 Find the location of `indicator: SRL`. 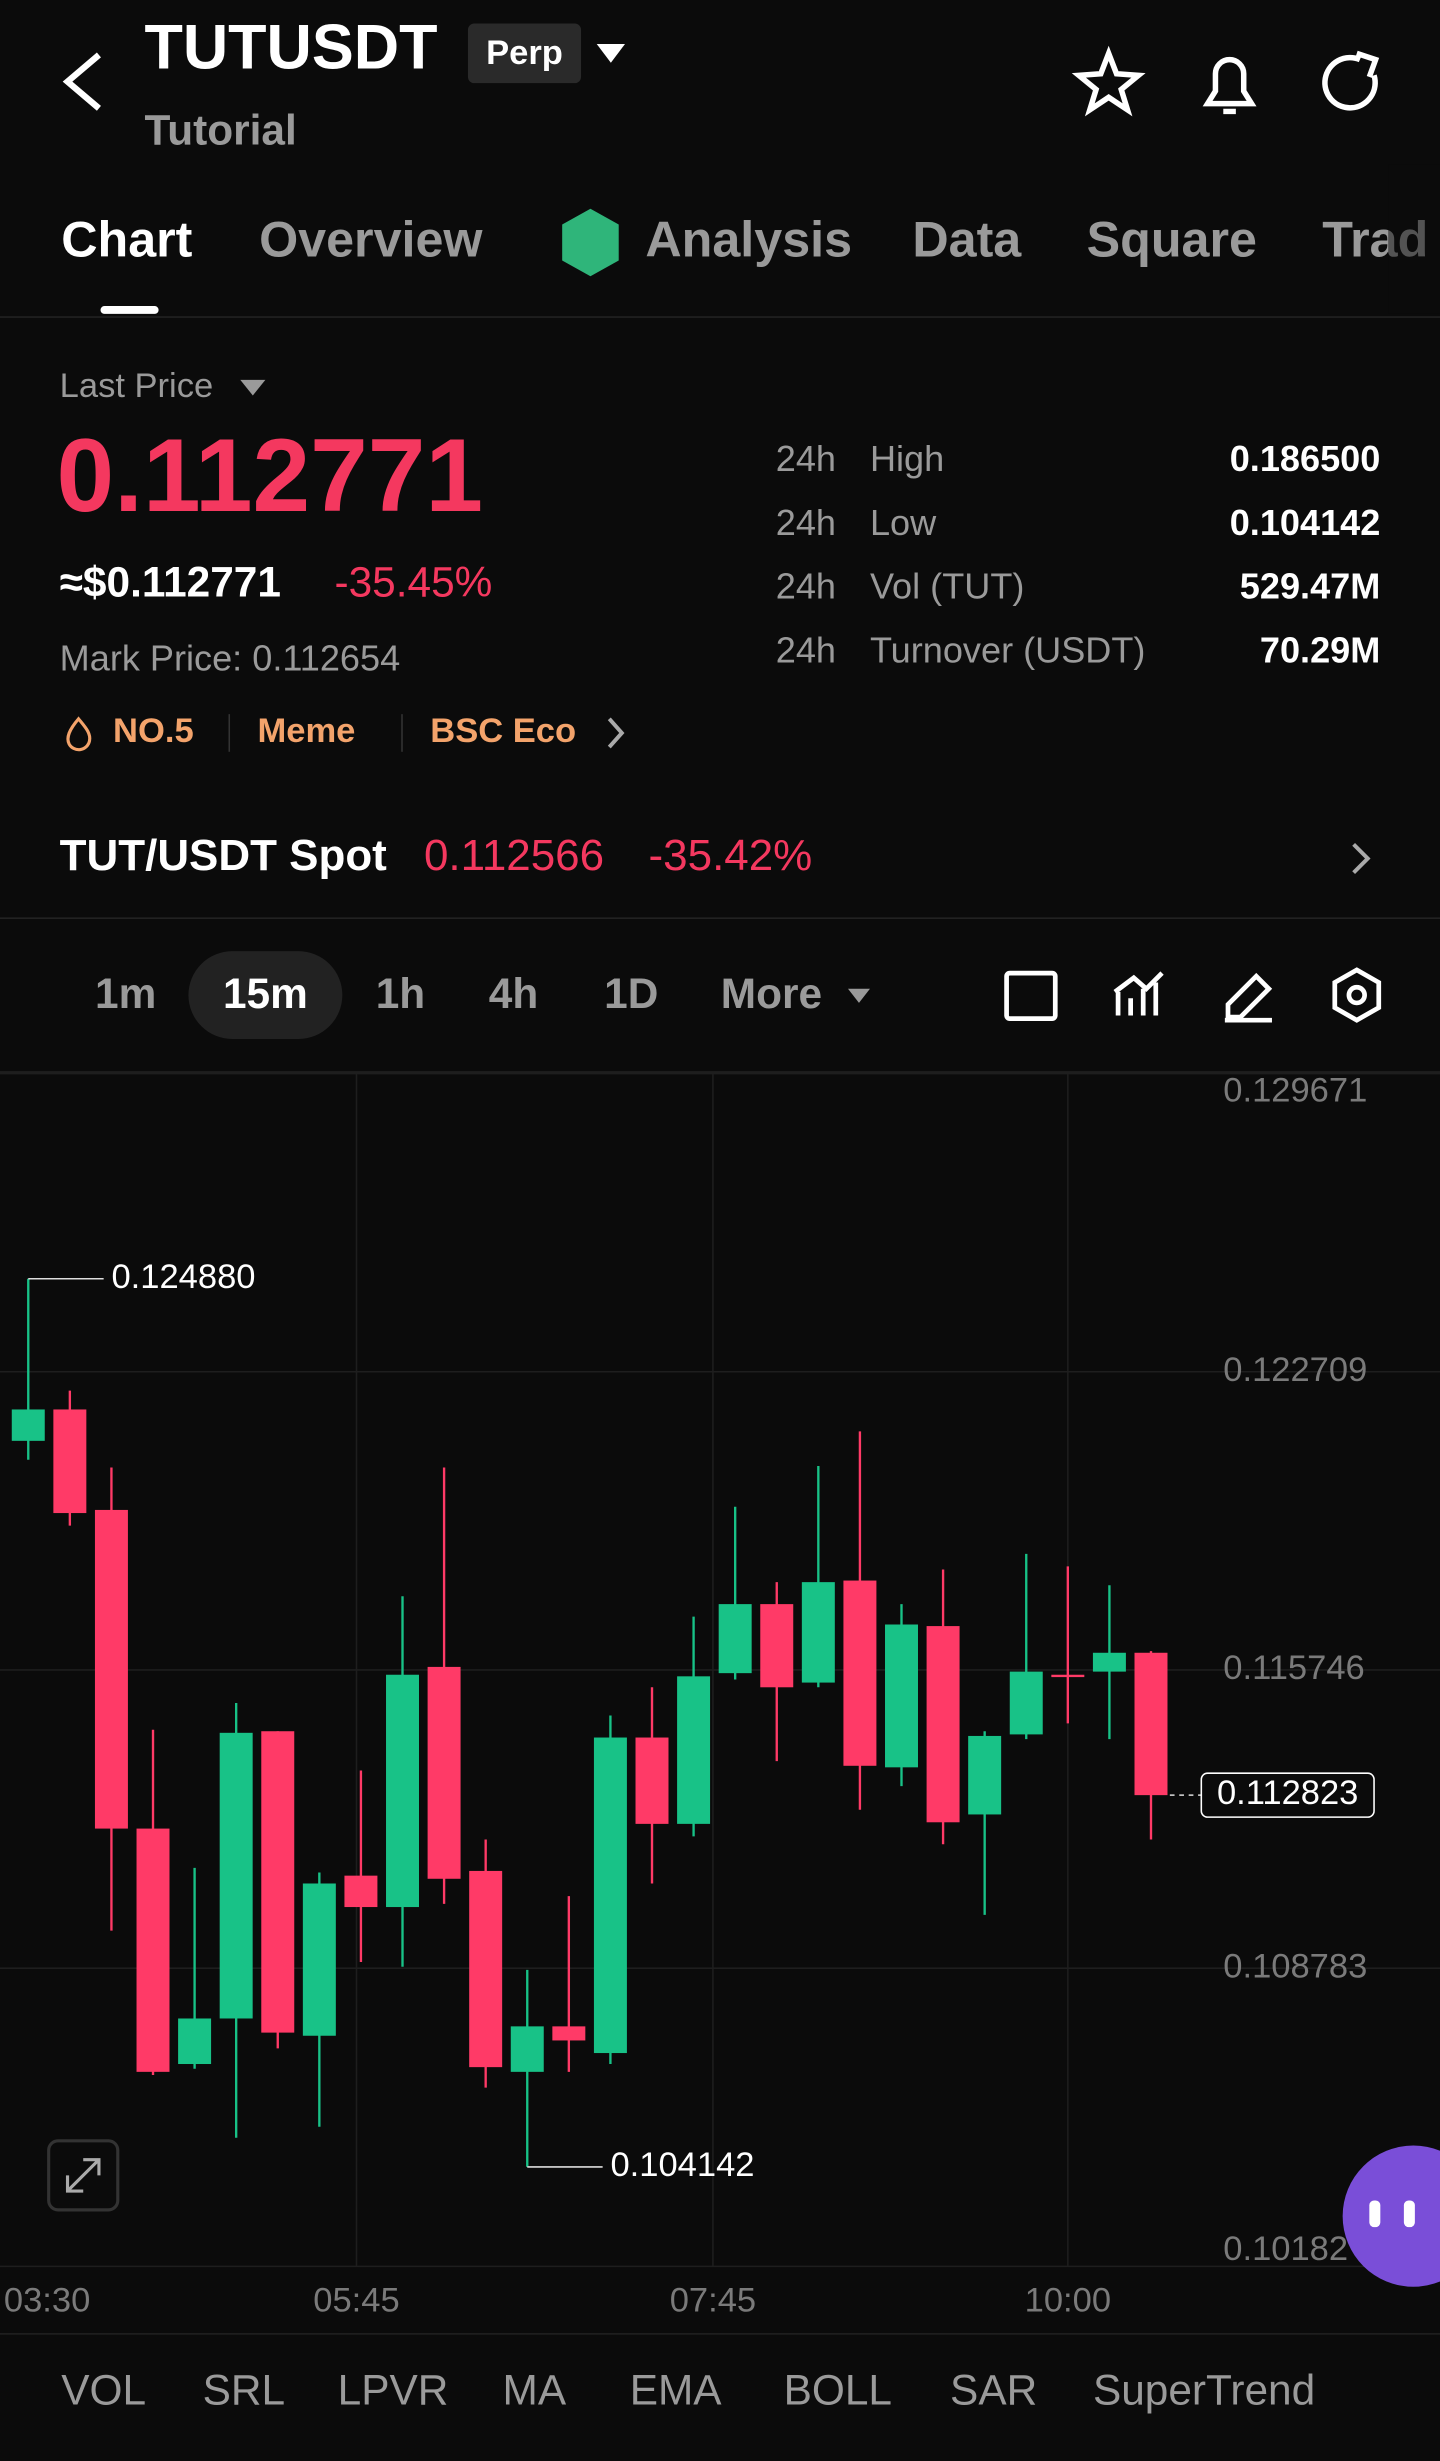

indicator: SRL is located at coordinates (244, 2390).